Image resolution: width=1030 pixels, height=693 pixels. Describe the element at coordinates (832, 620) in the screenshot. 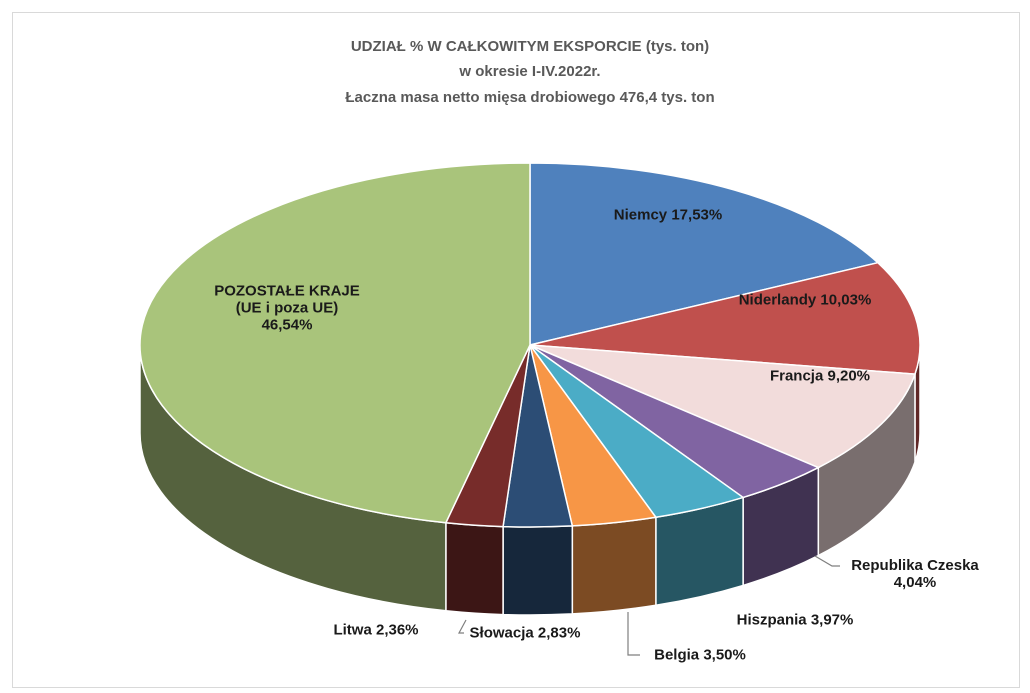

I see `value-label: 3,97%` at that location.